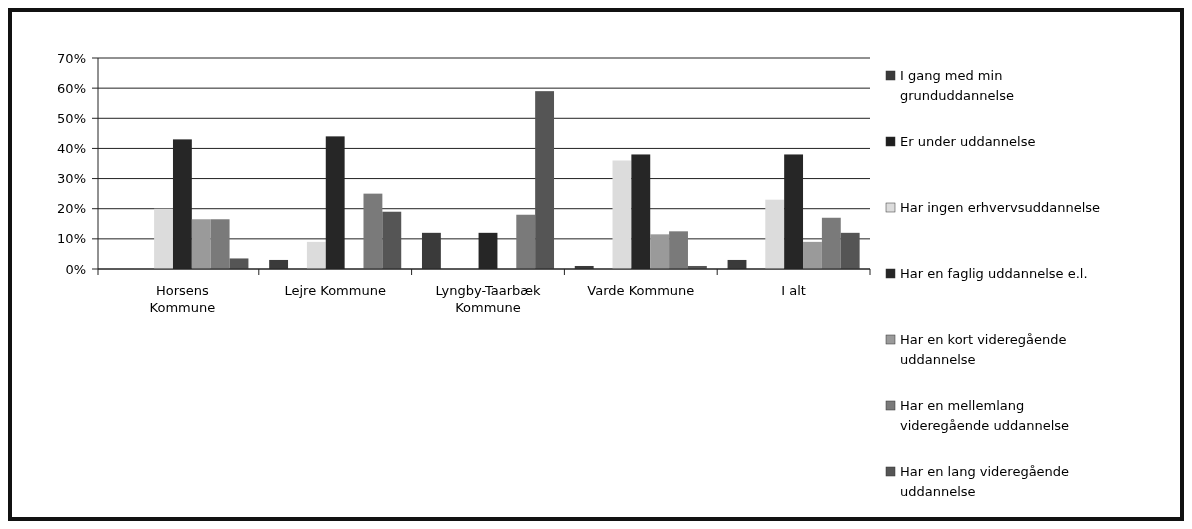 The width and height of the screenshot is (1192, 529). Describe the element at coordinates (985, 481) in the screenshot. I see `legend-label: Har en lang videregående uddannelse` at that location.